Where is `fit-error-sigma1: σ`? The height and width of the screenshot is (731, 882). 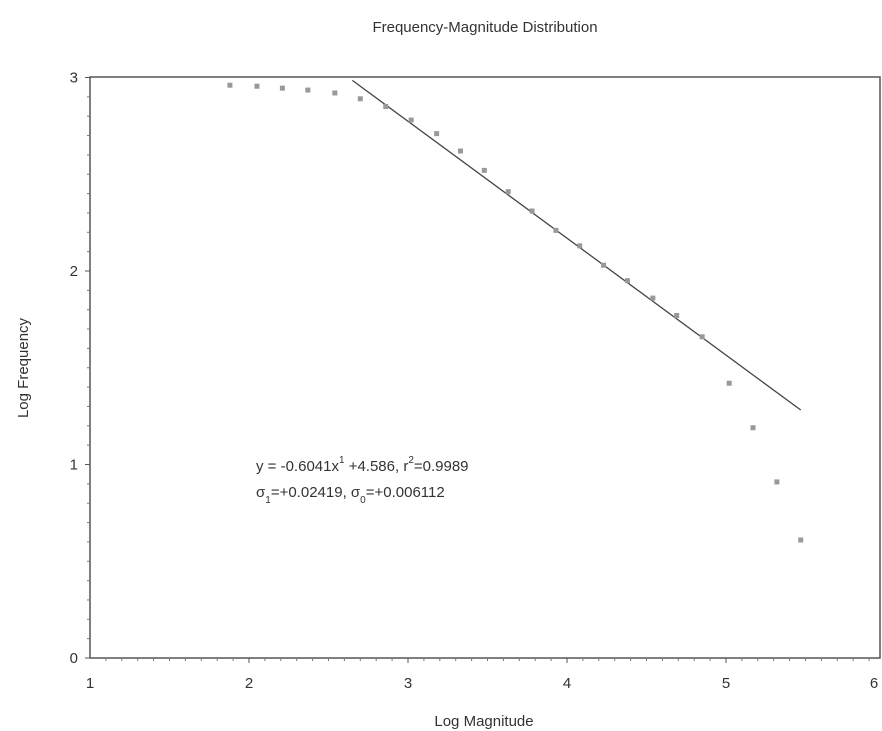
fit-error-sigma1: σ is located at coordinates (261, 492).